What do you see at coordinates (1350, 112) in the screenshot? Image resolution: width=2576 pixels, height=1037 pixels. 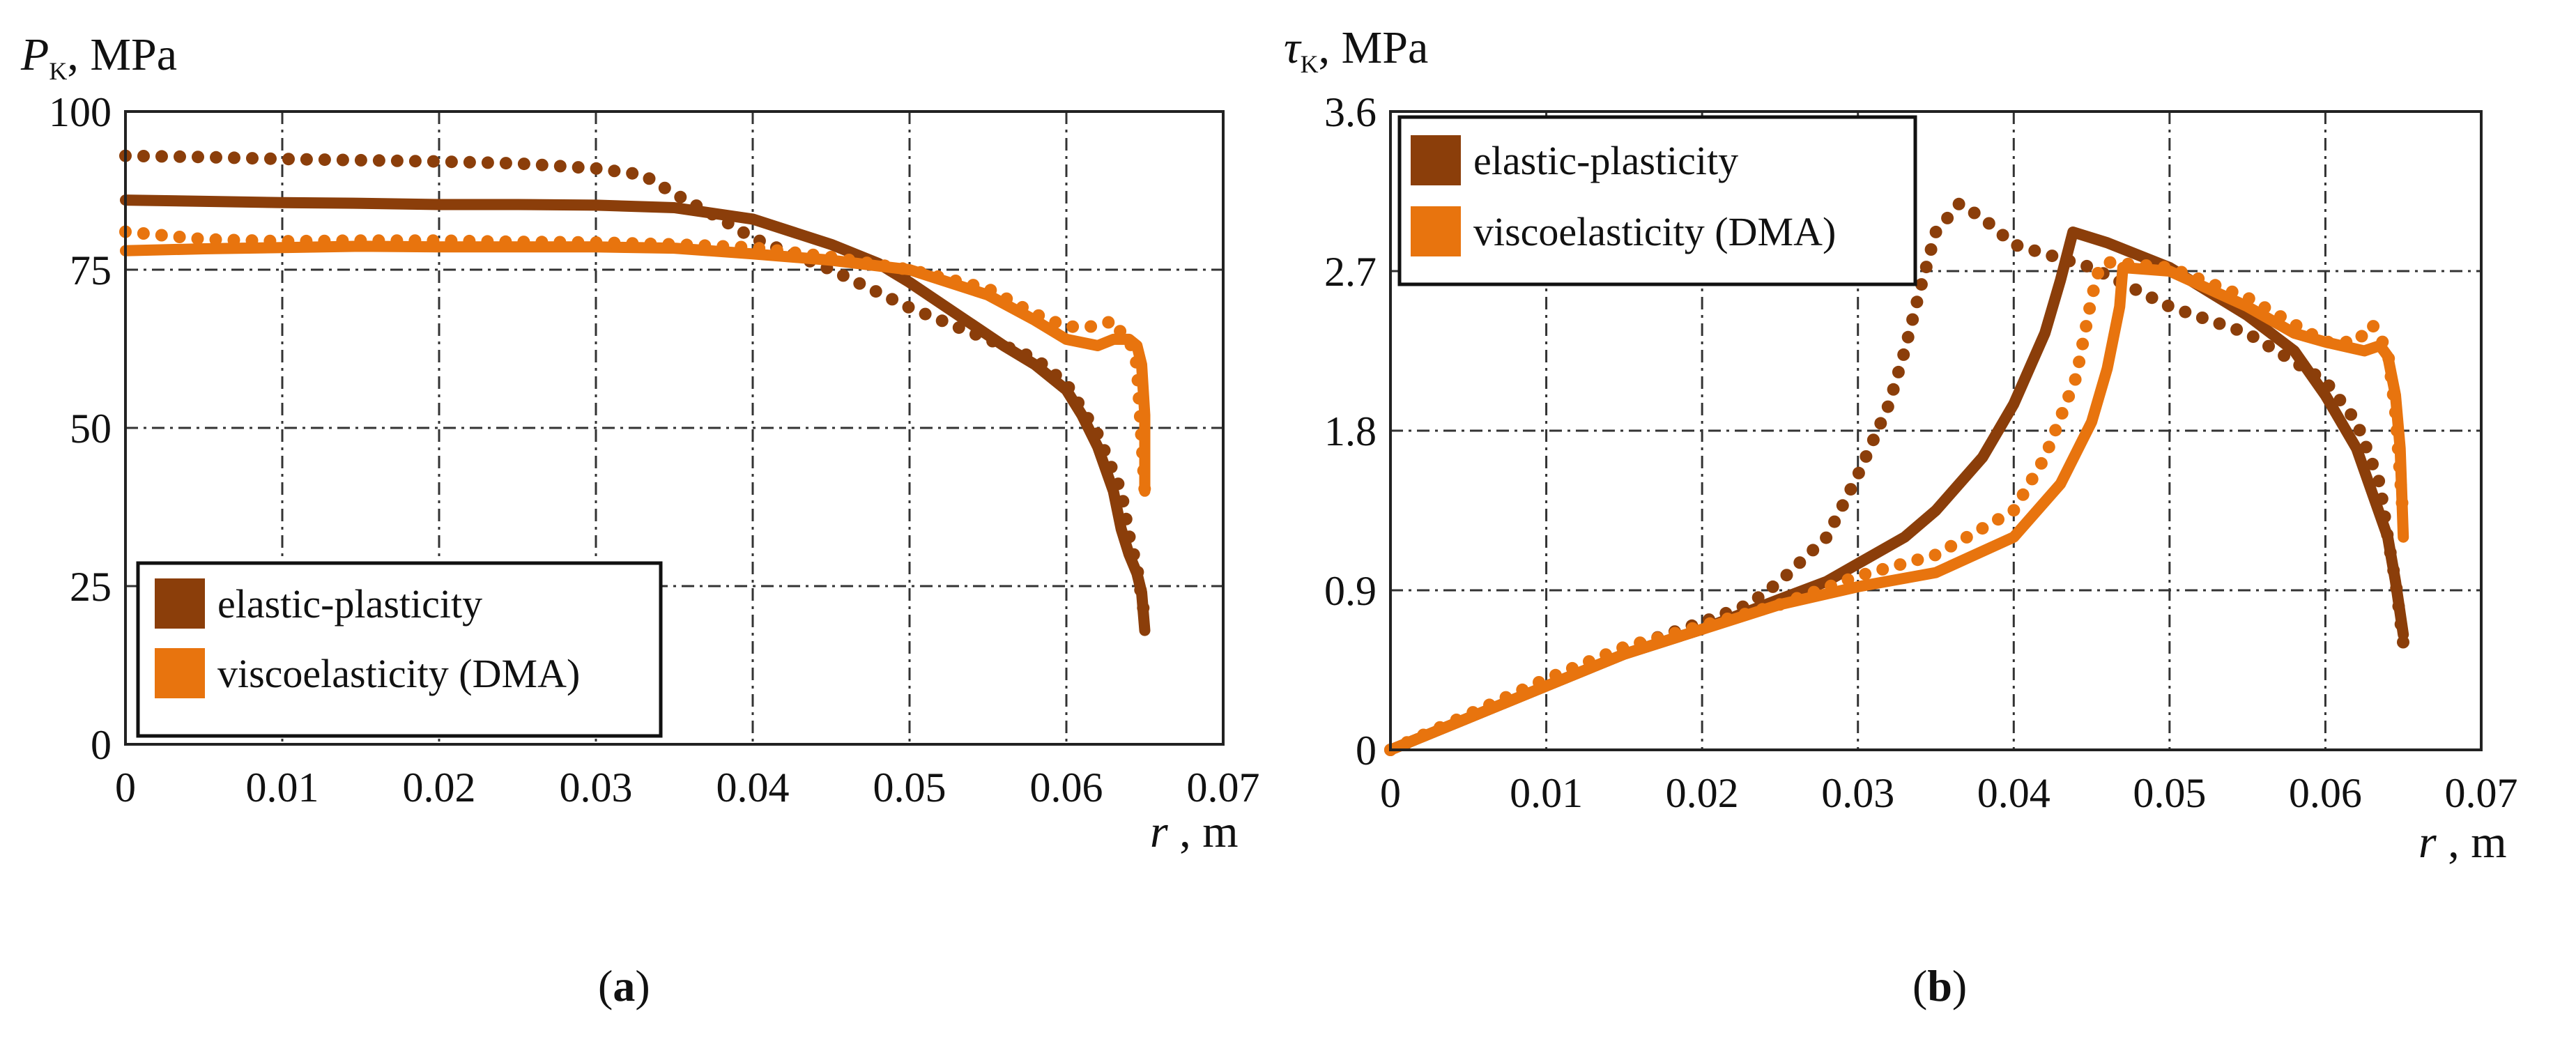 I see `y-tick-label: 3.6` at bounding box center [1350, 112].